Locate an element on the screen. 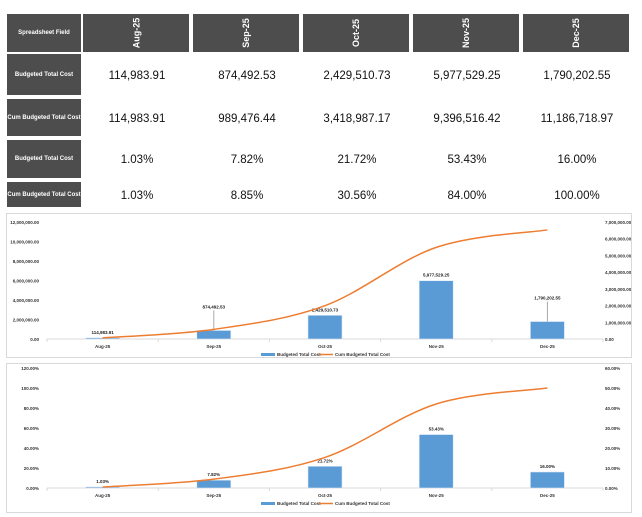 The width and height of the screenshot is (642, 517). data-label: 7.82% is located at coordinates (213, 474).